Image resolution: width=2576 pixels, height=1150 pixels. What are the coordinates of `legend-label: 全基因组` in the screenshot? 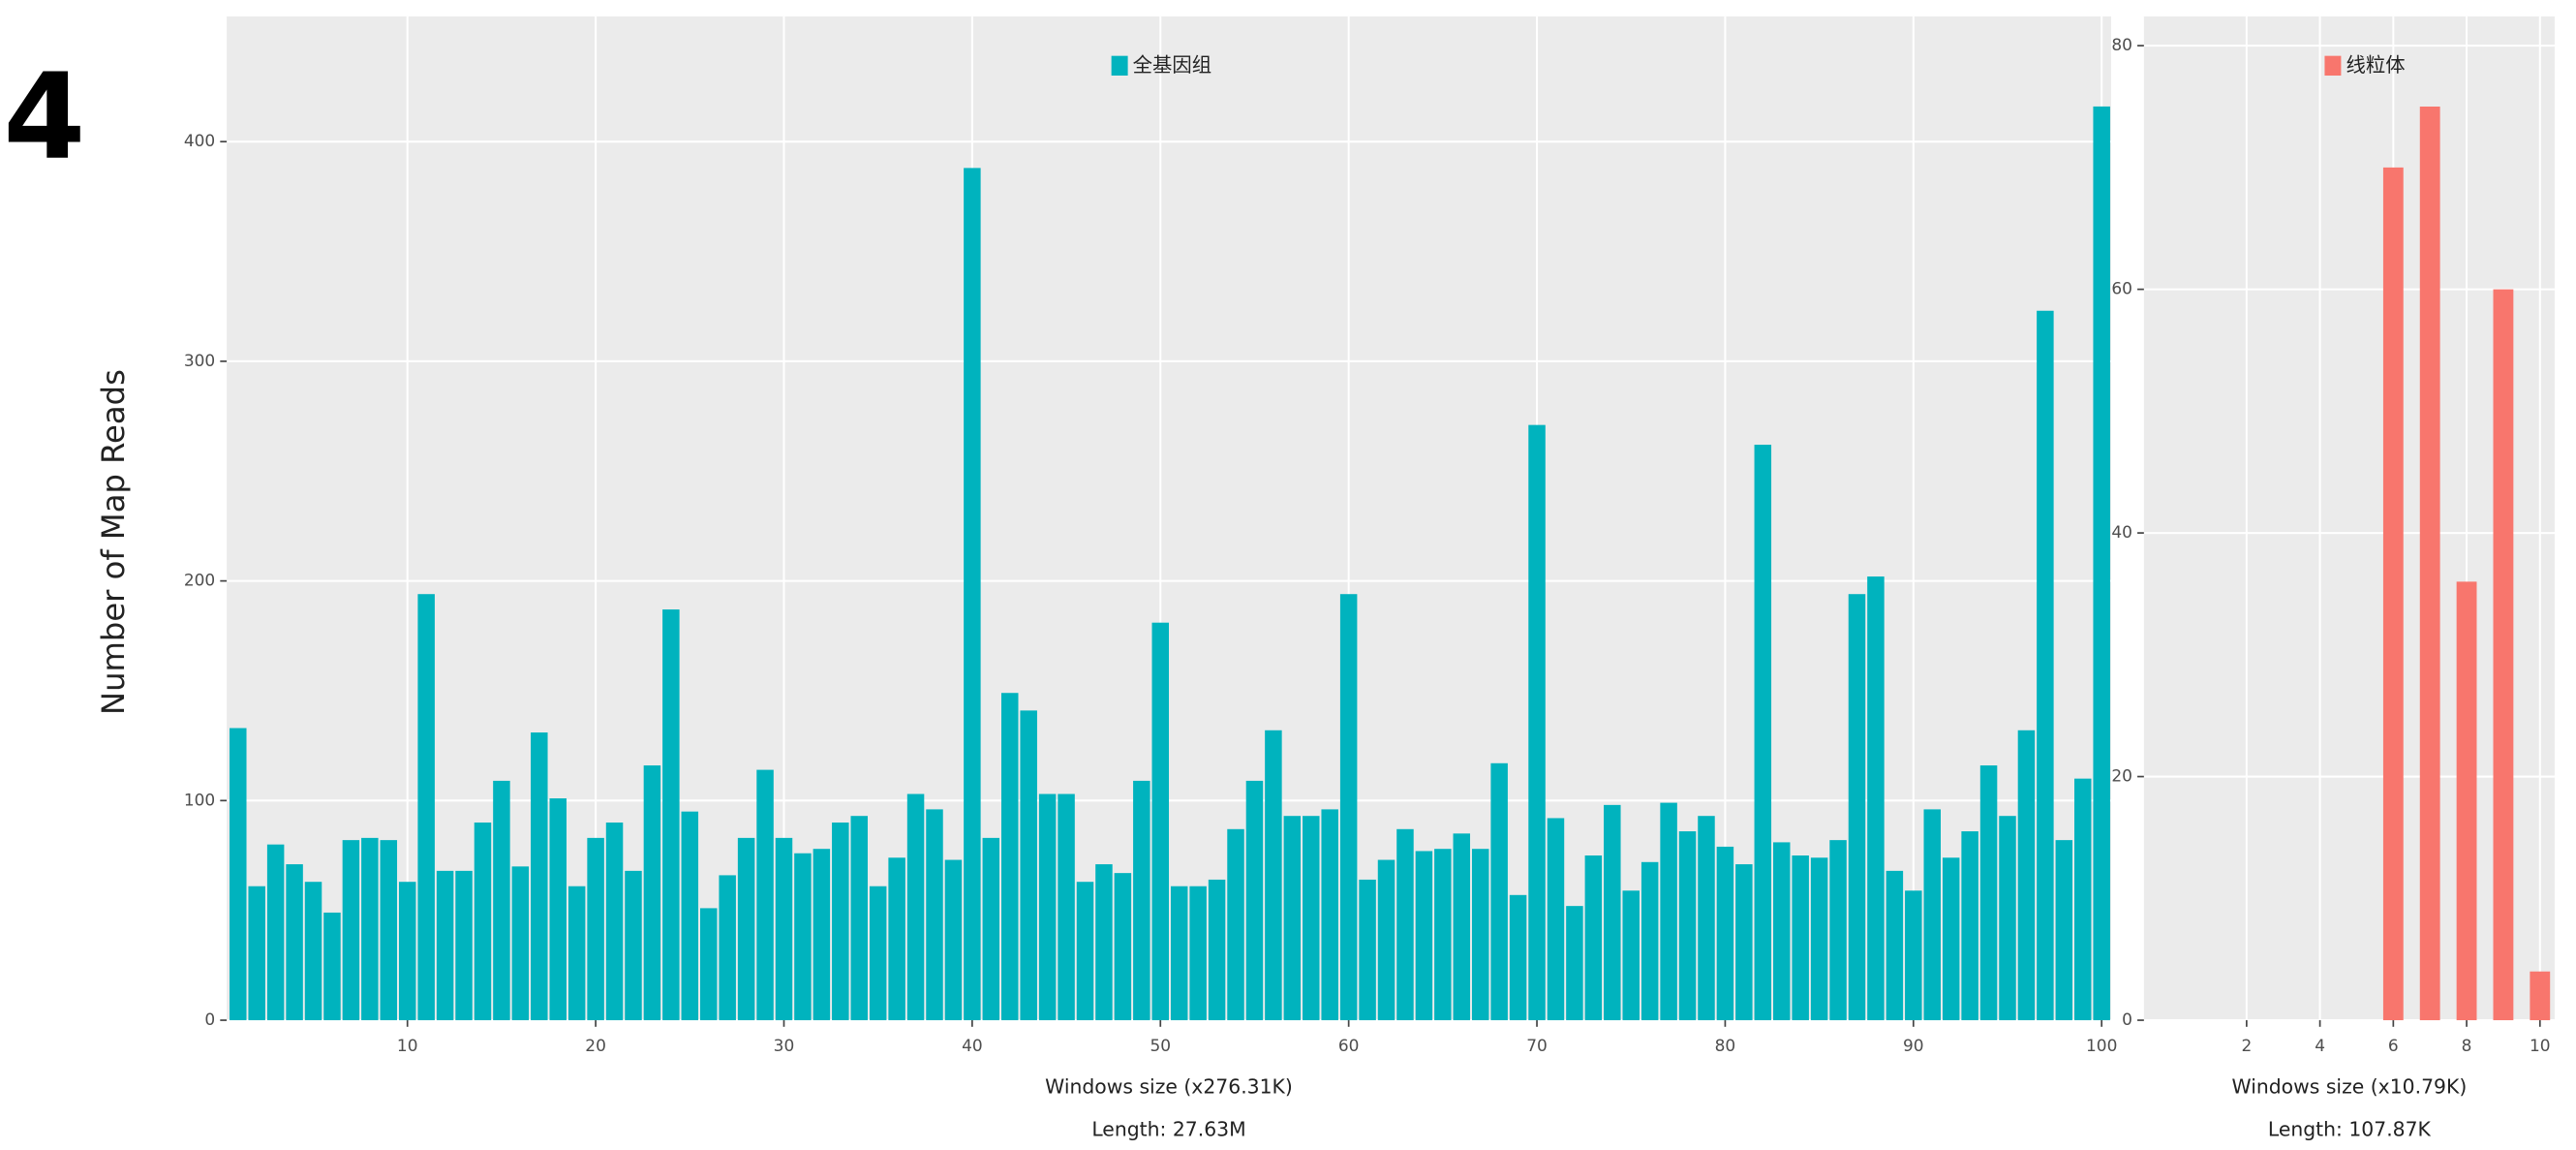 It's located at (1172, 65).